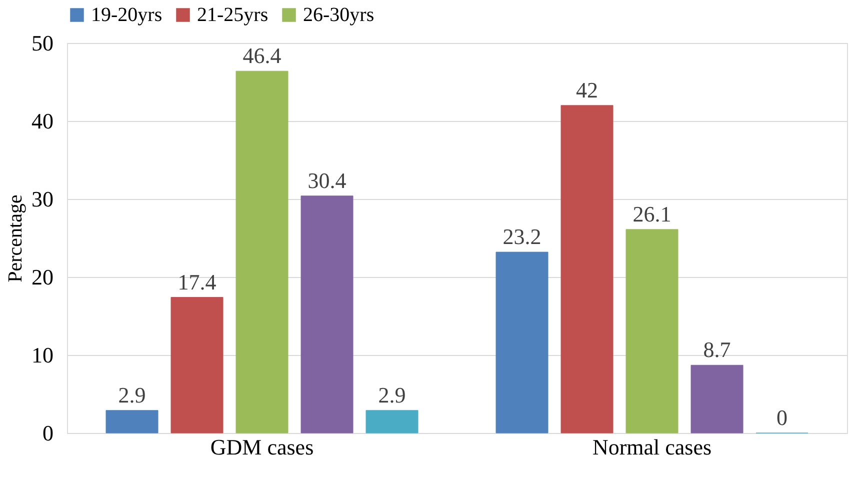  Describe the element at coordinates (43, 43) in the screenshot. I see `y-tick-label: 50` at that location.